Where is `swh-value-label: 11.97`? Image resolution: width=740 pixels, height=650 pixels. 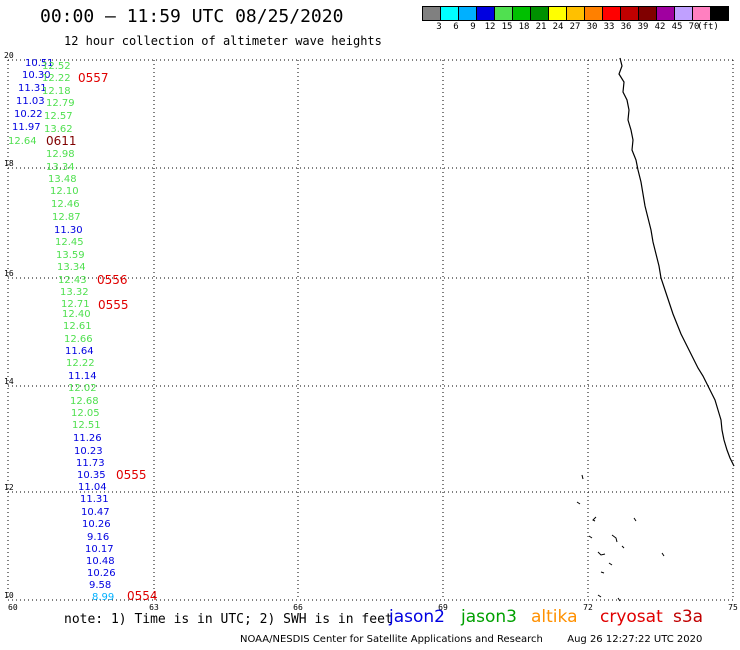 swh-value-label: 11.97 is located at coordinates (26, 127).